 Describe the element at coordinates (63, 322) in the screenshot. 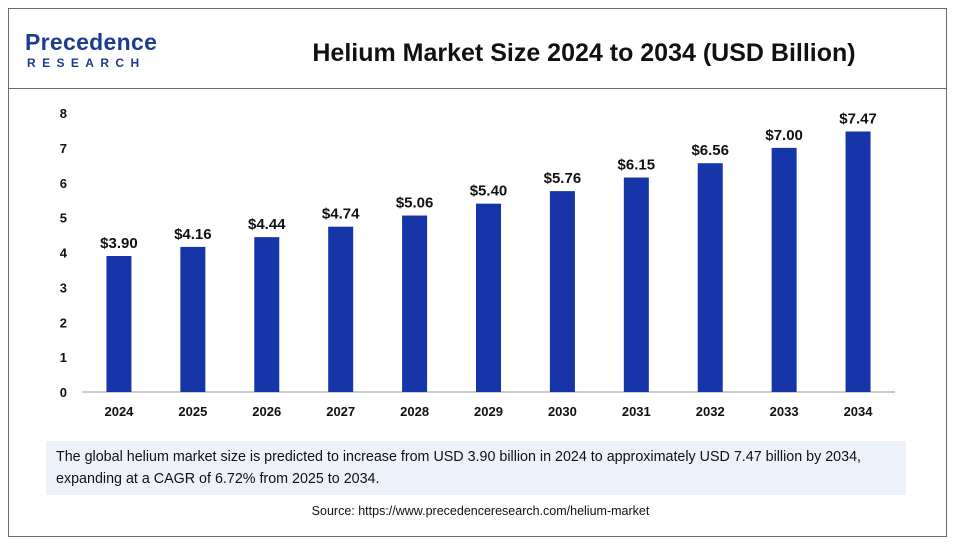

I see `y-tick-label: 2` at that location.